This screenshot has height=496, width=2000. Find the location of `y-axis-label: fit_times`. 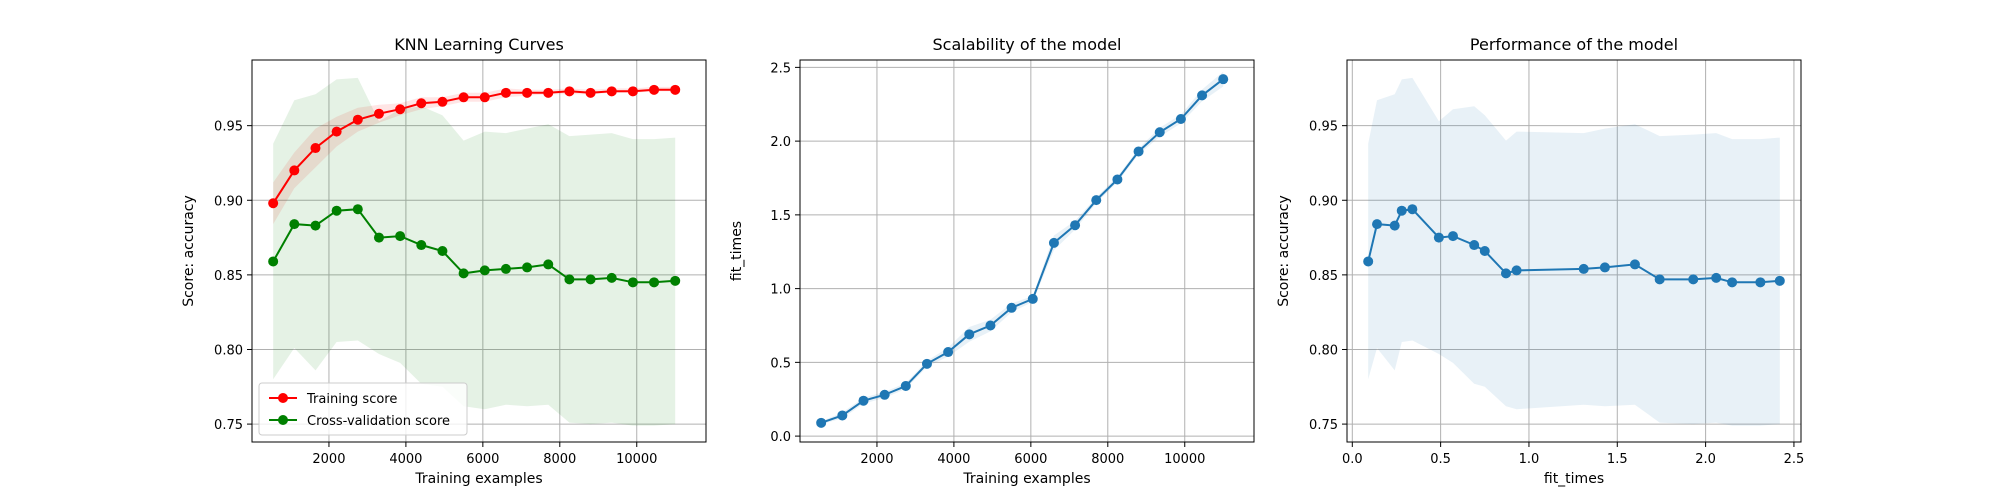

y-axis-label: fit_times is located at coordinates (737, 251).